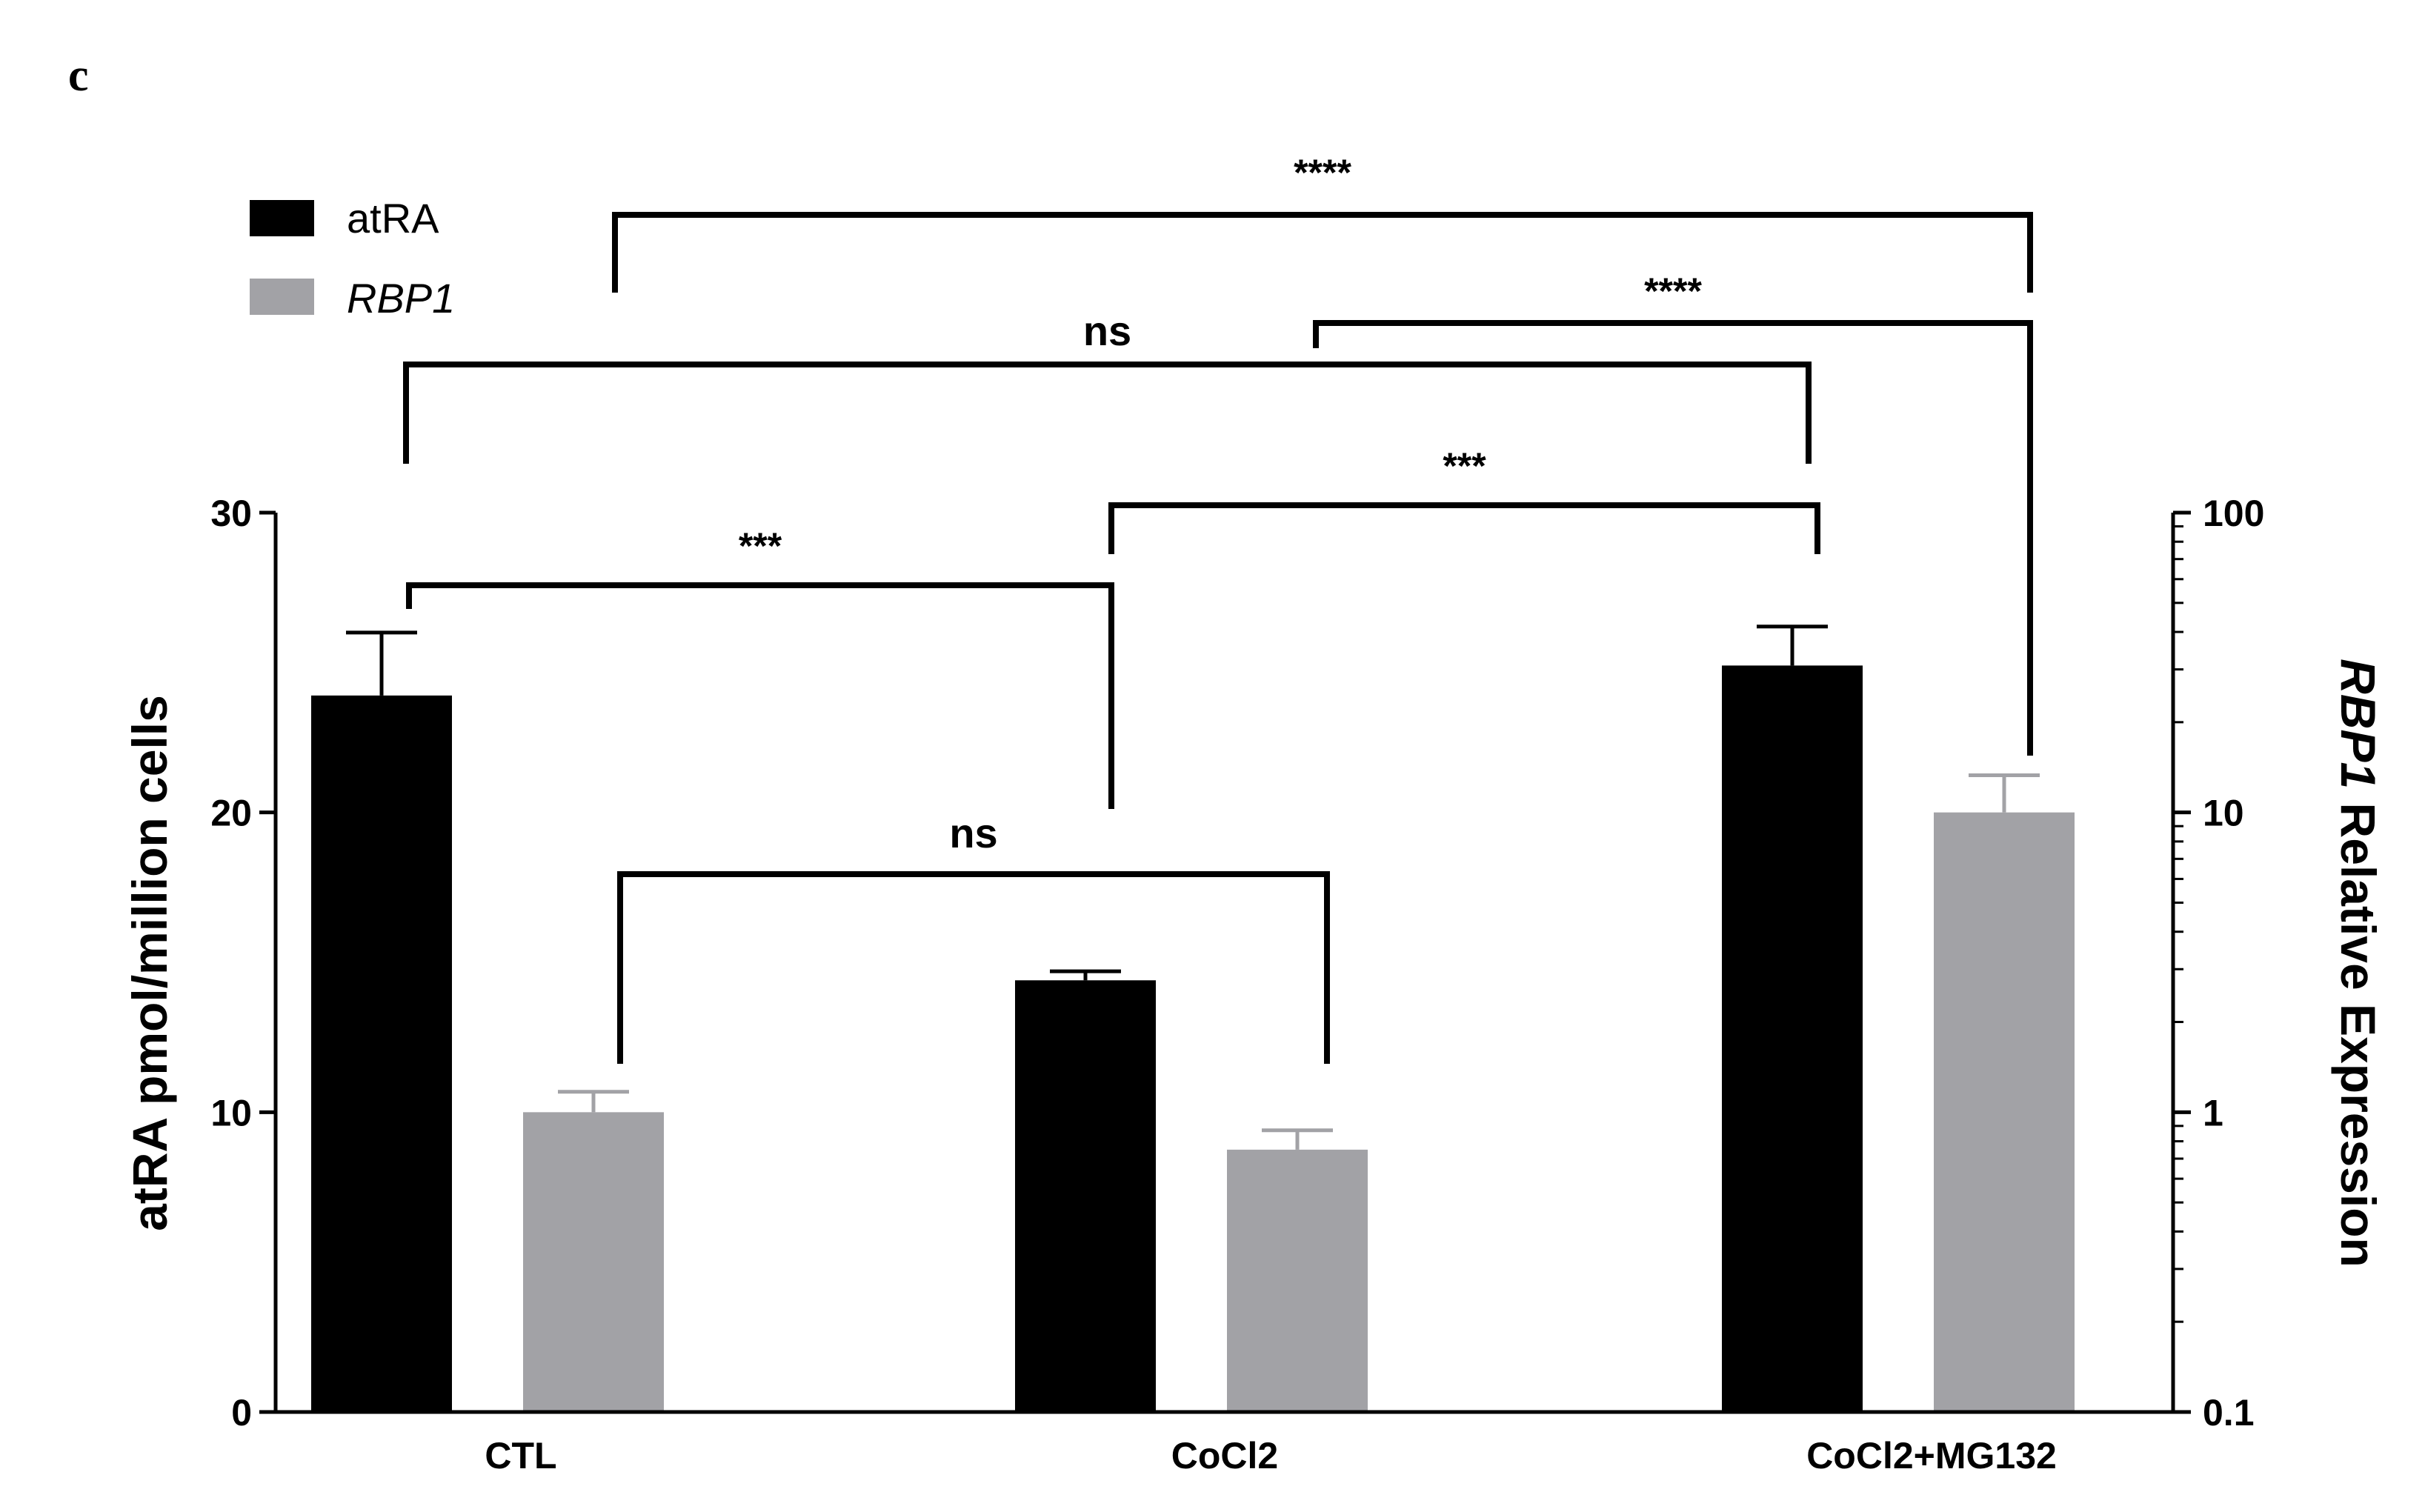 This screenshot has height=1512, width=2425. Describe the element at coordinates (352, 258) in the screenshot. I see `legend: atRA RBP1` at that location.